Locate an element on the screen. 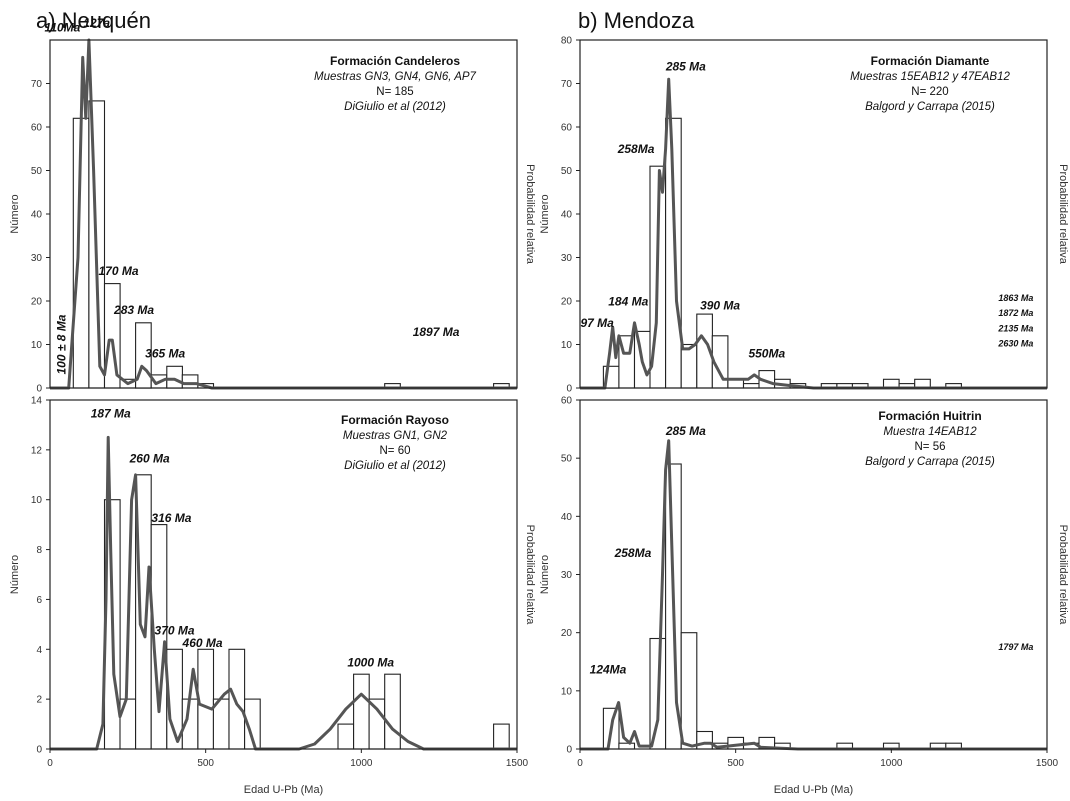 The image size is (1070, 801). peak-age-label: 460 Ma is located at coordinates (202, 643).